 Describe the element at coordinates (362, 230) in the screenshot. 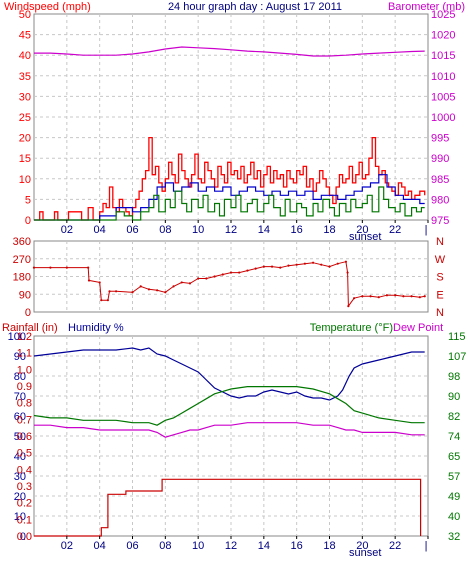

I see `wind-x-tick-label: 20` at that location.